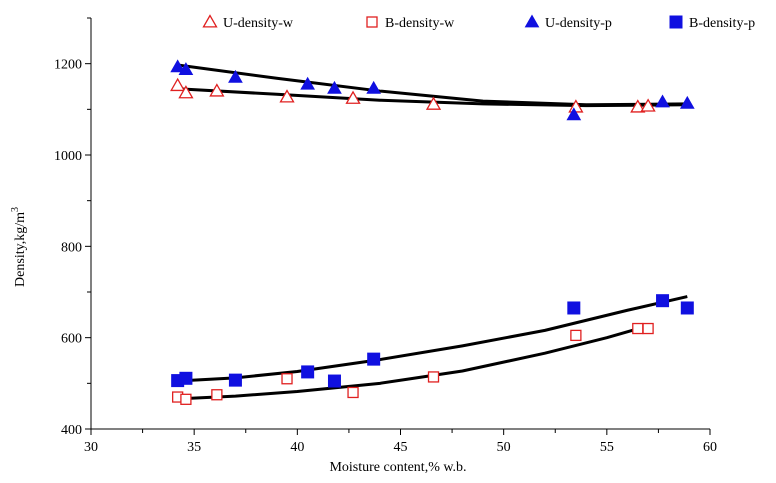 The width and height of the screenshot is (776, 483). What do you see at coordinates (91, 447) in the screenshot?
I see `x-tick-label: 30` at bounding box center [91, 447].